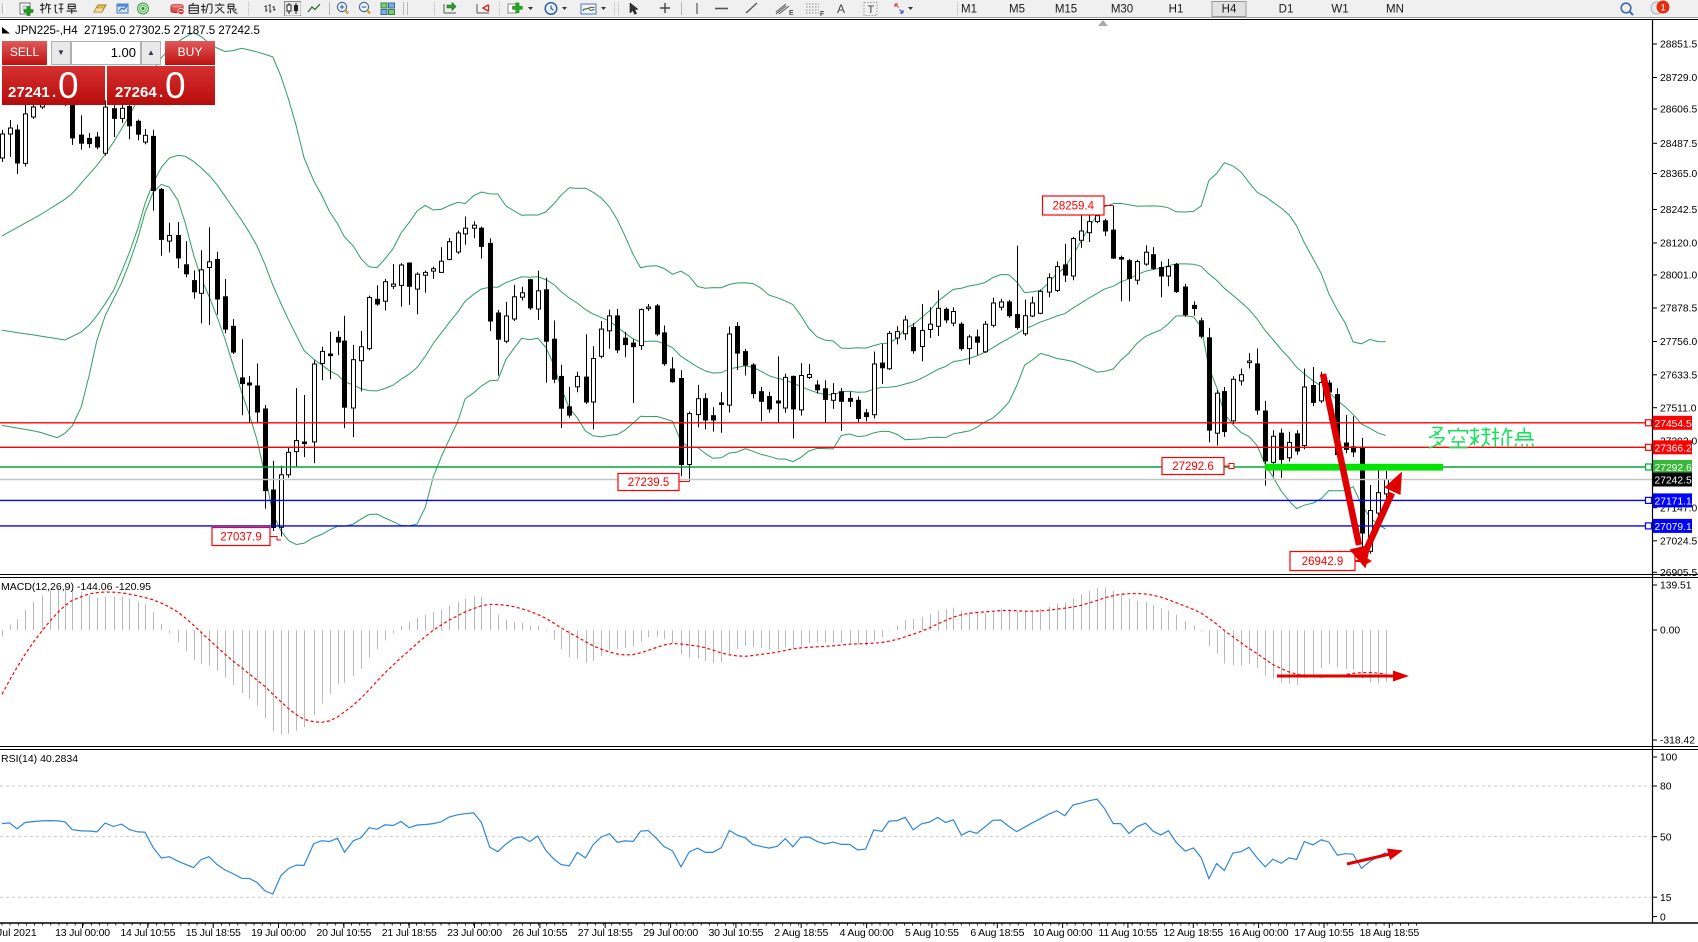 The image size is (1698, 942). Describe the element at coordinates (822, 14) in the screenshot. I see `svg-text: F` at that location.